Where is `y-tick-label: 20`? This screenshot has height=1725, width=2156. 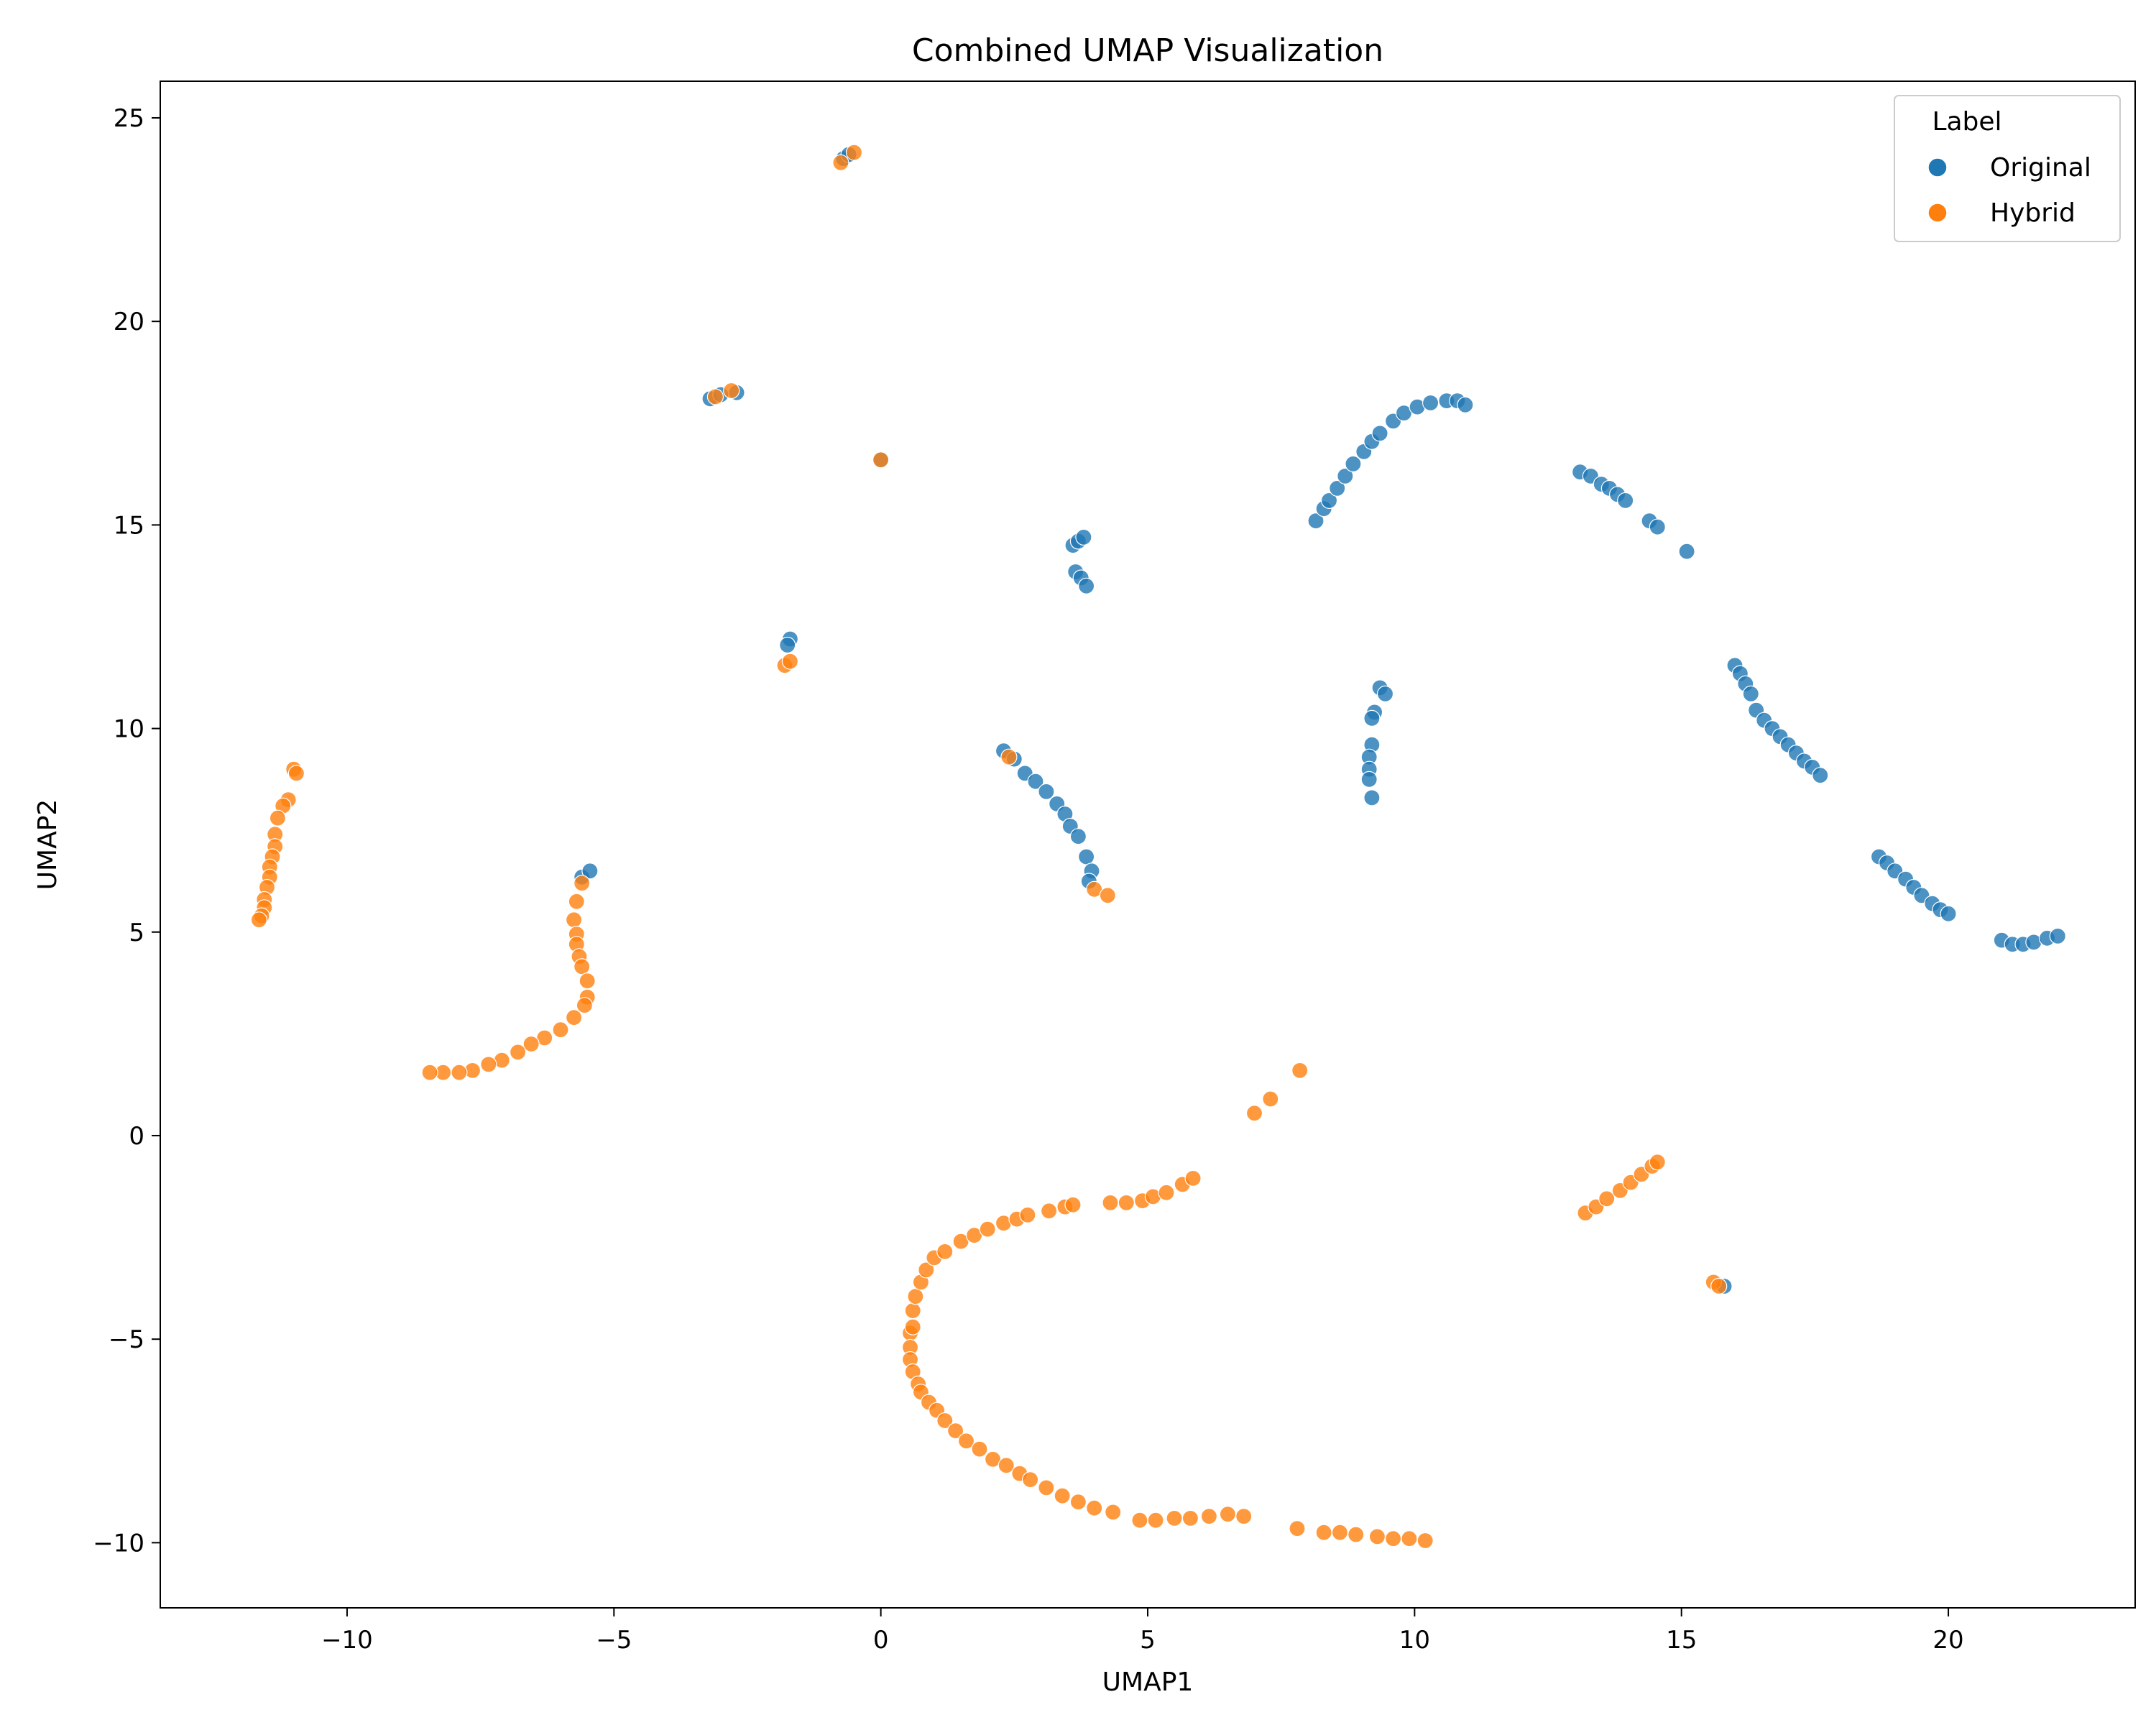
y-tick-label: 20 is located at coordinates (129, 322).